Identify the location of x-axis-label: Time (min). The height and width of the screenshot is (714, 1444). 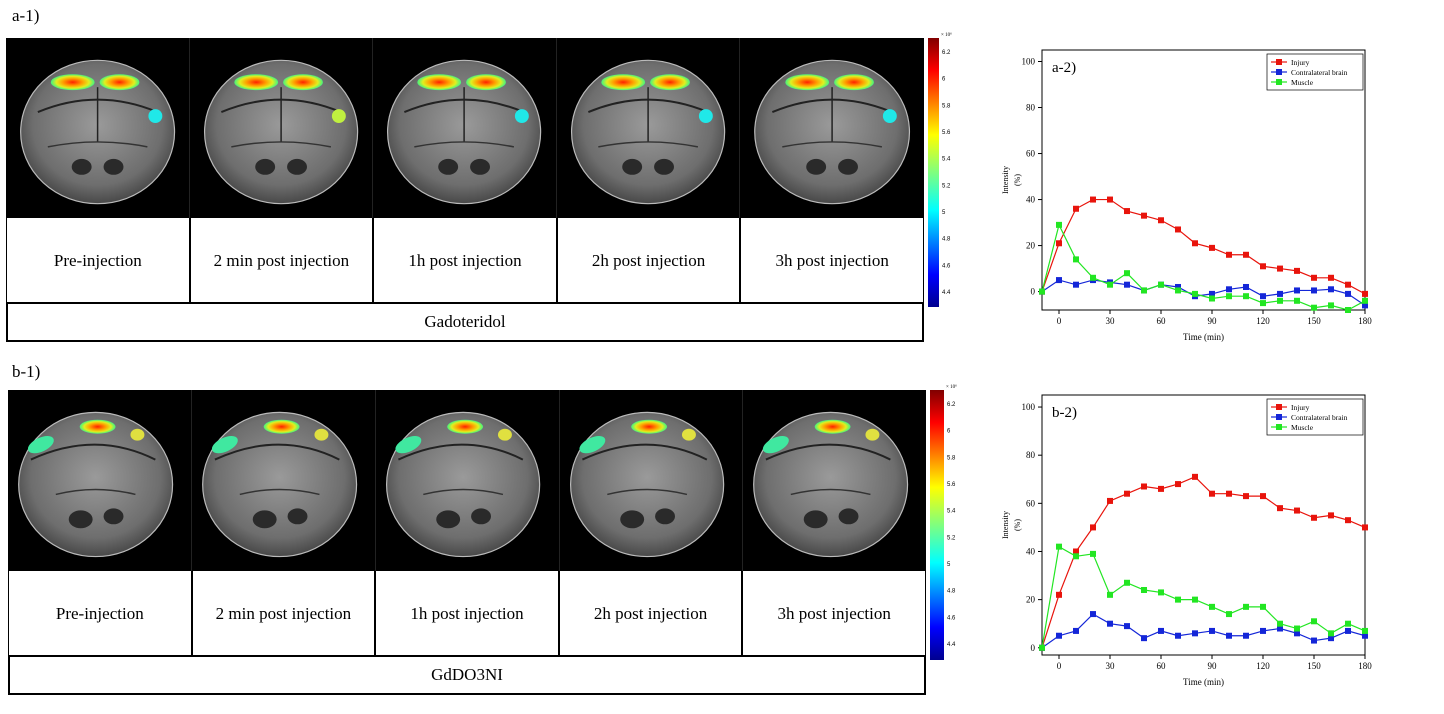
(1203, 682).